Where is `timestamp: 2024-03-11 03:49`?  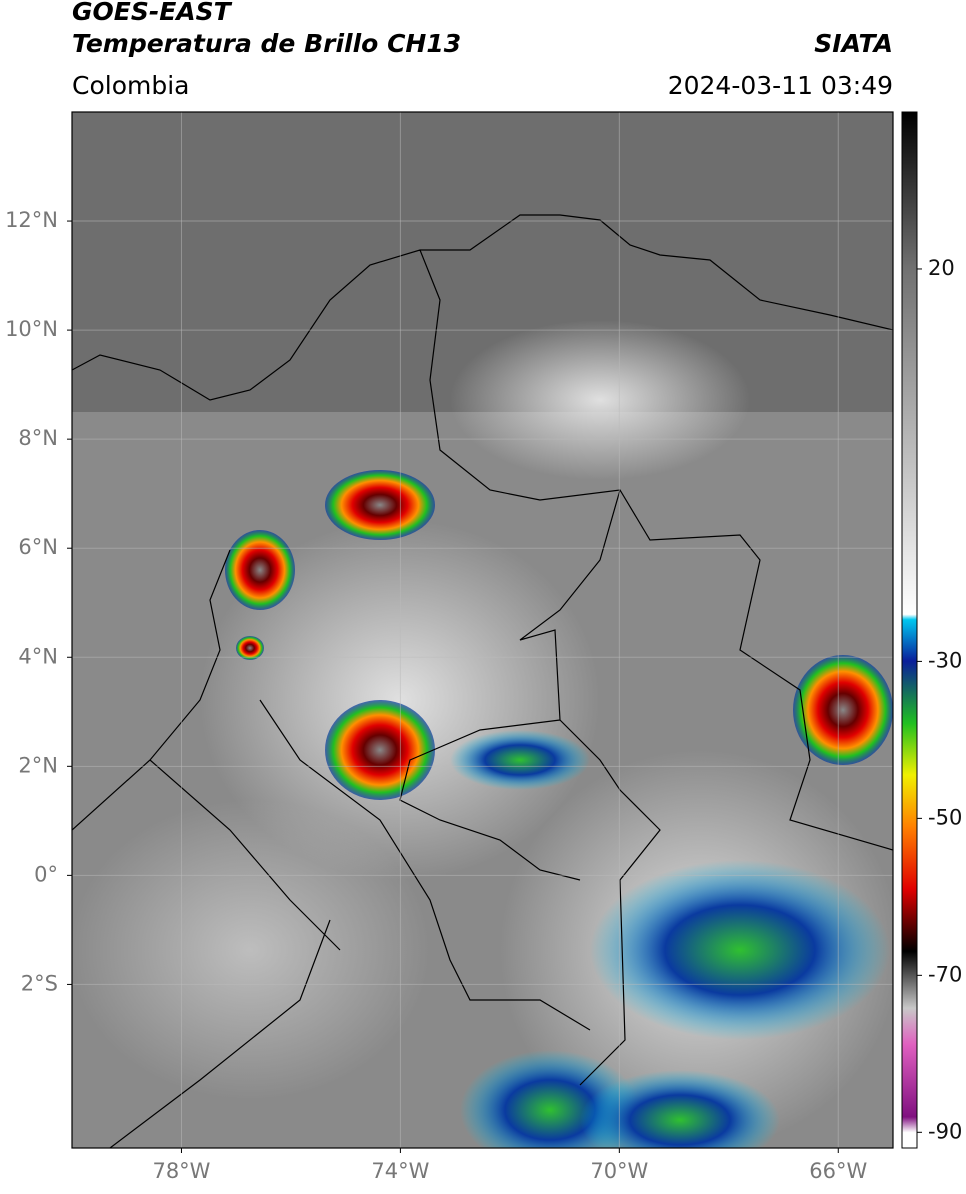 timestamp: 2024-03-11 03:49 is located at coordinates (780, 85).